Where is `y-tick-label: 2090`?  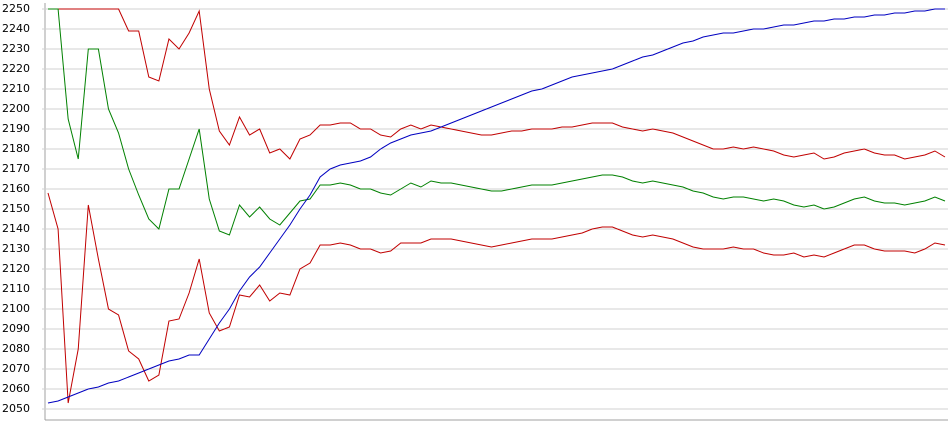
y-tick-label: 2090 is located at coordinates (16, 328).